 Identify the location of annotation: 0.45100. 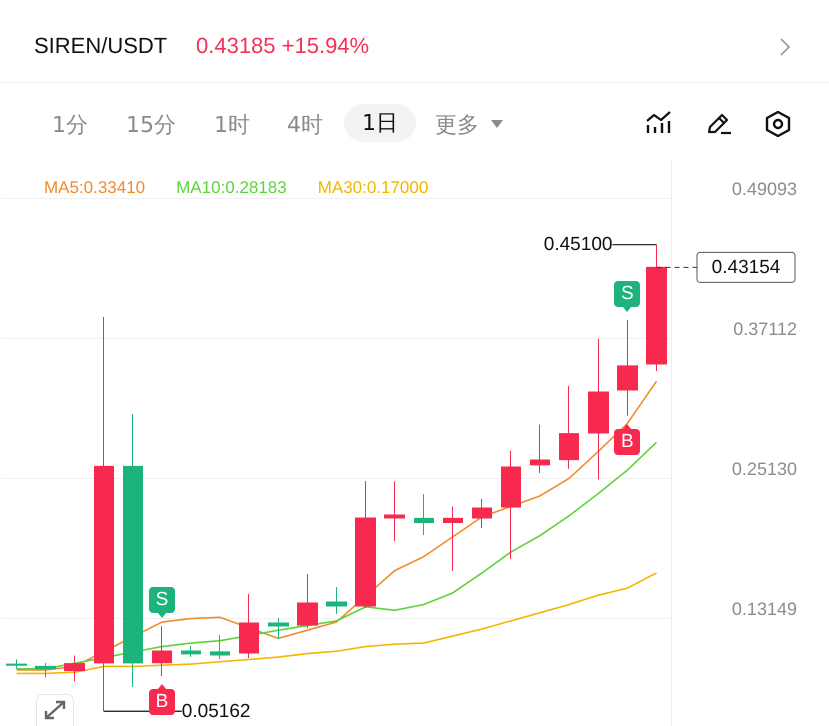
(578, 245).